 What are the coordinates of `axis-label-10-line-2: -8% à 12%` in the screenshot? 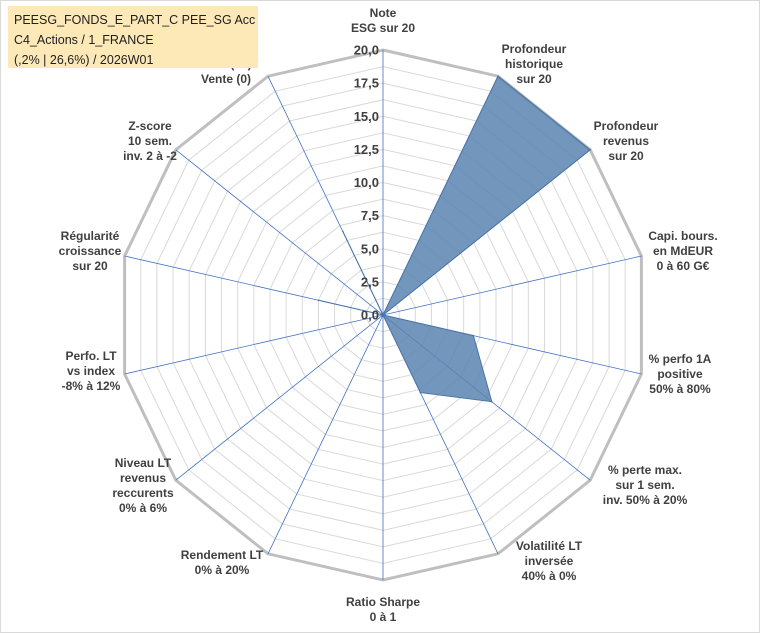 It's located at (91, 386).